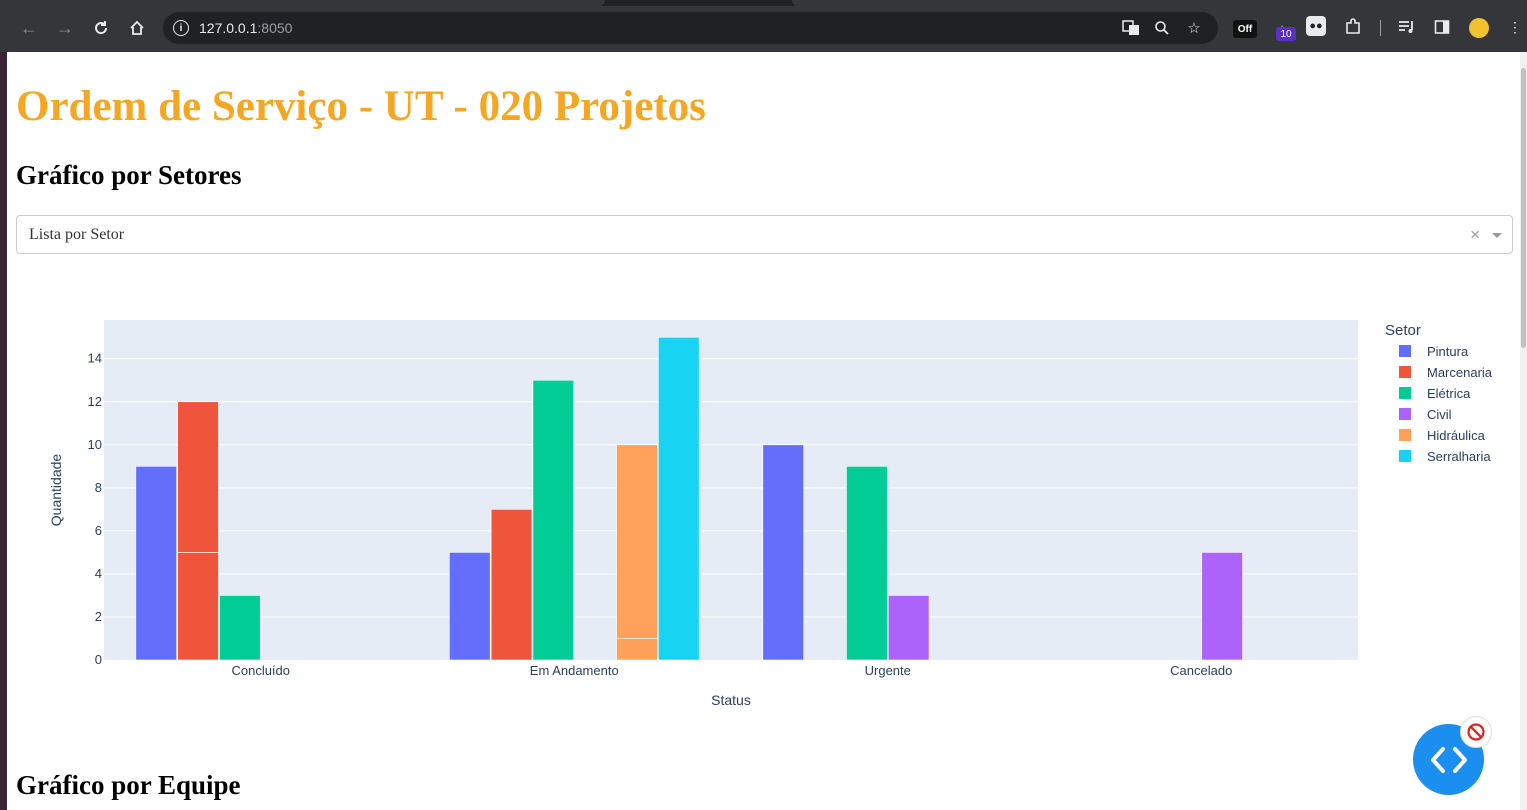  Describe the element at coordinates (129, 175) in the screenshot. I see `section-heading-setores: Gráfico por Setores` at that location.